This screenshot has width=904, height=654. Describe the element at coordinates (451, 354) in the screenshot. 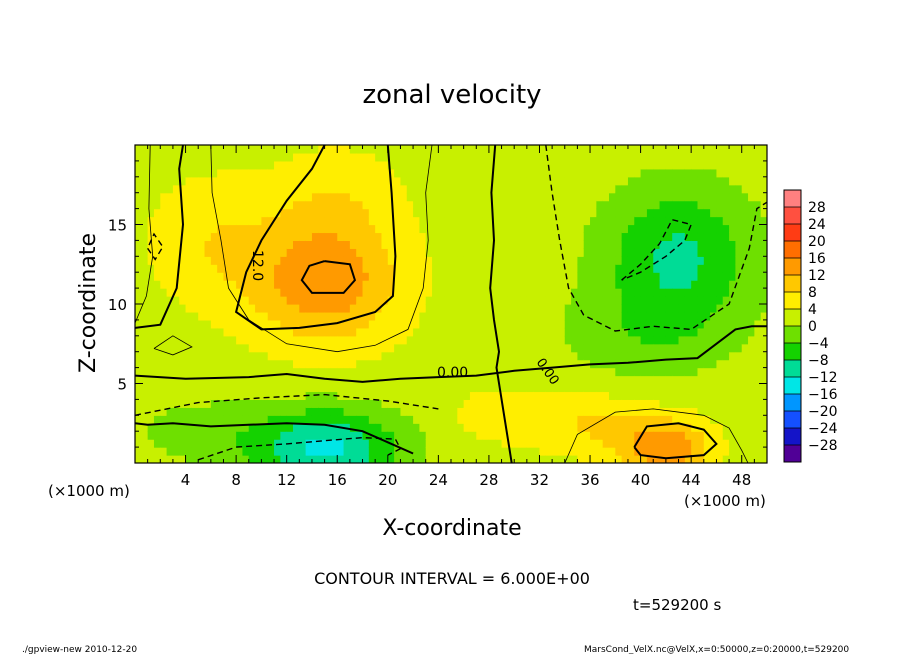

I see `contour-solid` at that location.